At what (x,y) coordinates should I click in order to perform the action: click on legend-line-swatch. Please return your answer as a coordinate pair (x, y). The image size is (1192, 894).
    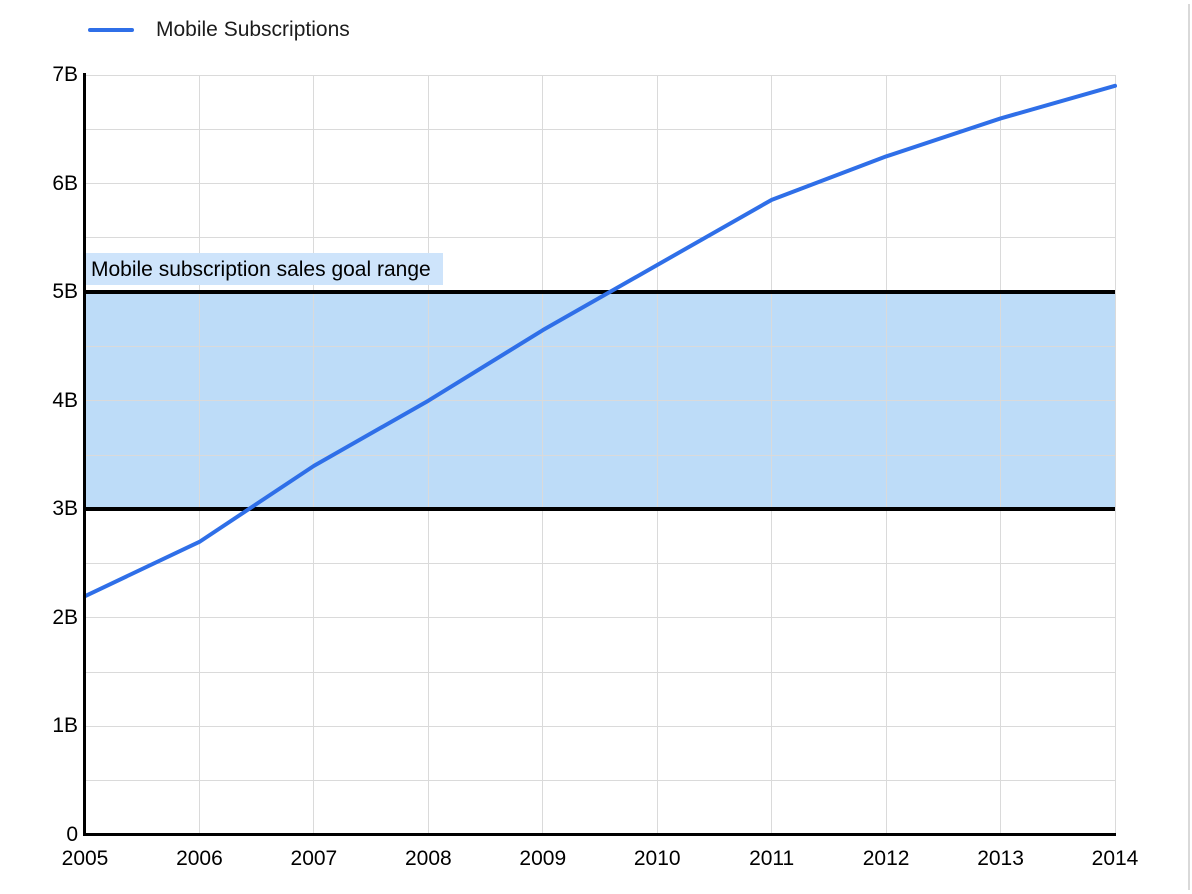
    Looking at the image, I should click on (111, 30).